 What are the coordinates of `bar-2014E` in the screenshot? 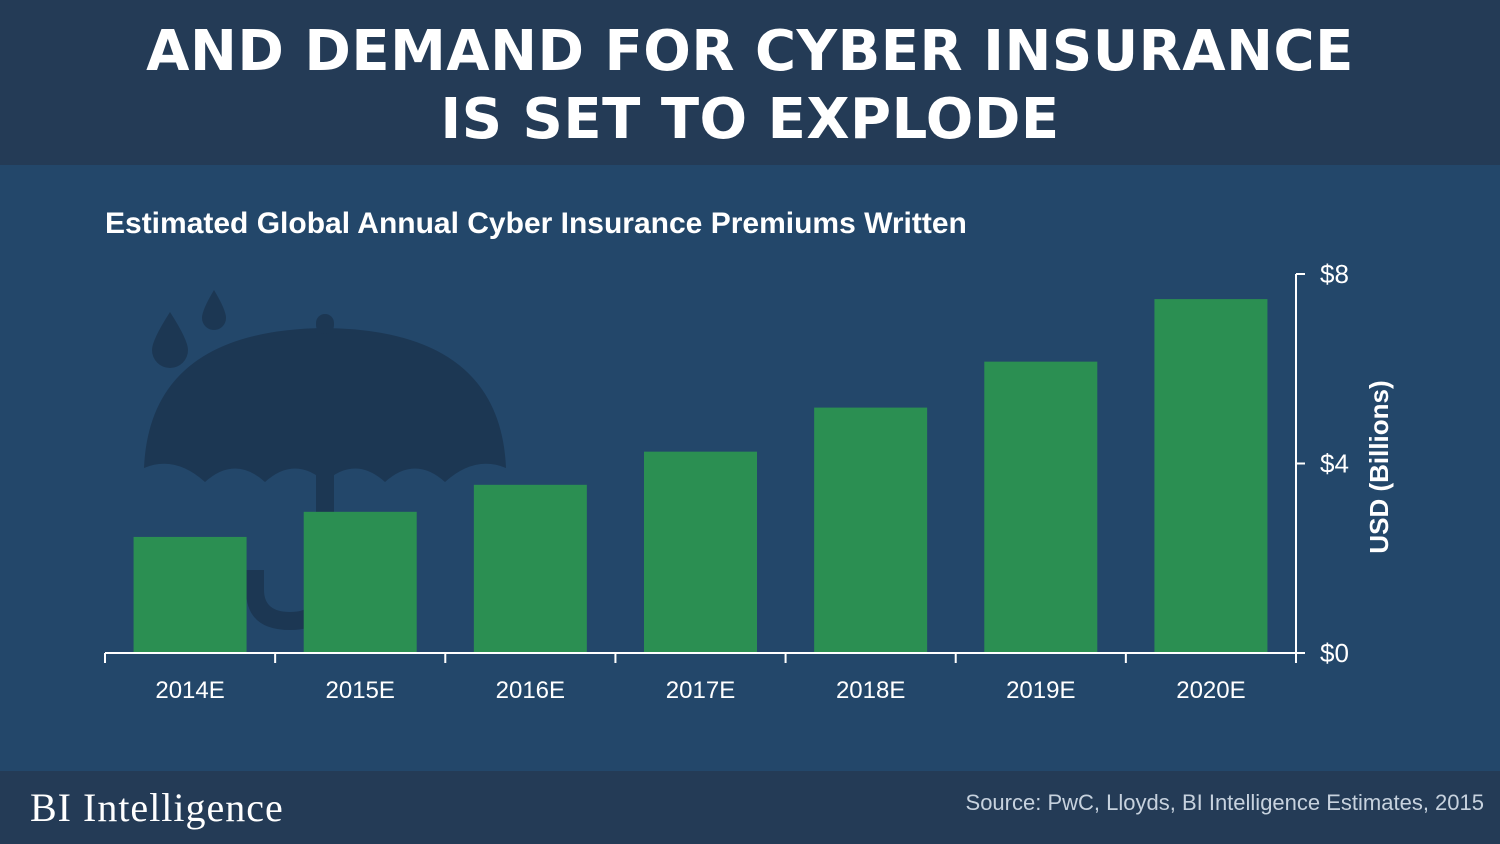 It's located at (190, 594).